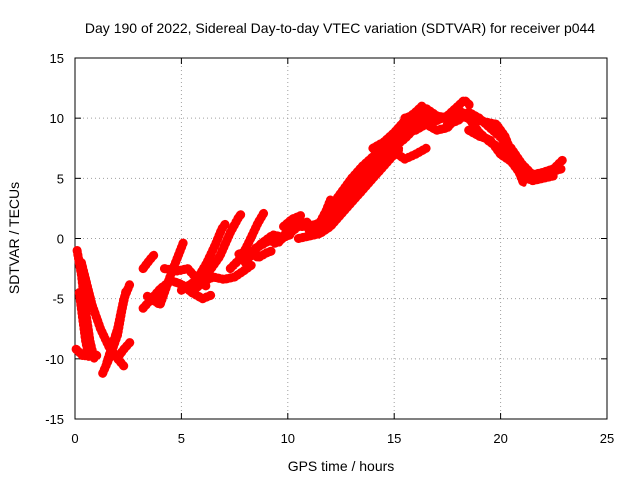 The image size is (640, 480). Describe the element at coordinates (74, 438) in the screenshot. I see `x-tick-label: 0` at that location.